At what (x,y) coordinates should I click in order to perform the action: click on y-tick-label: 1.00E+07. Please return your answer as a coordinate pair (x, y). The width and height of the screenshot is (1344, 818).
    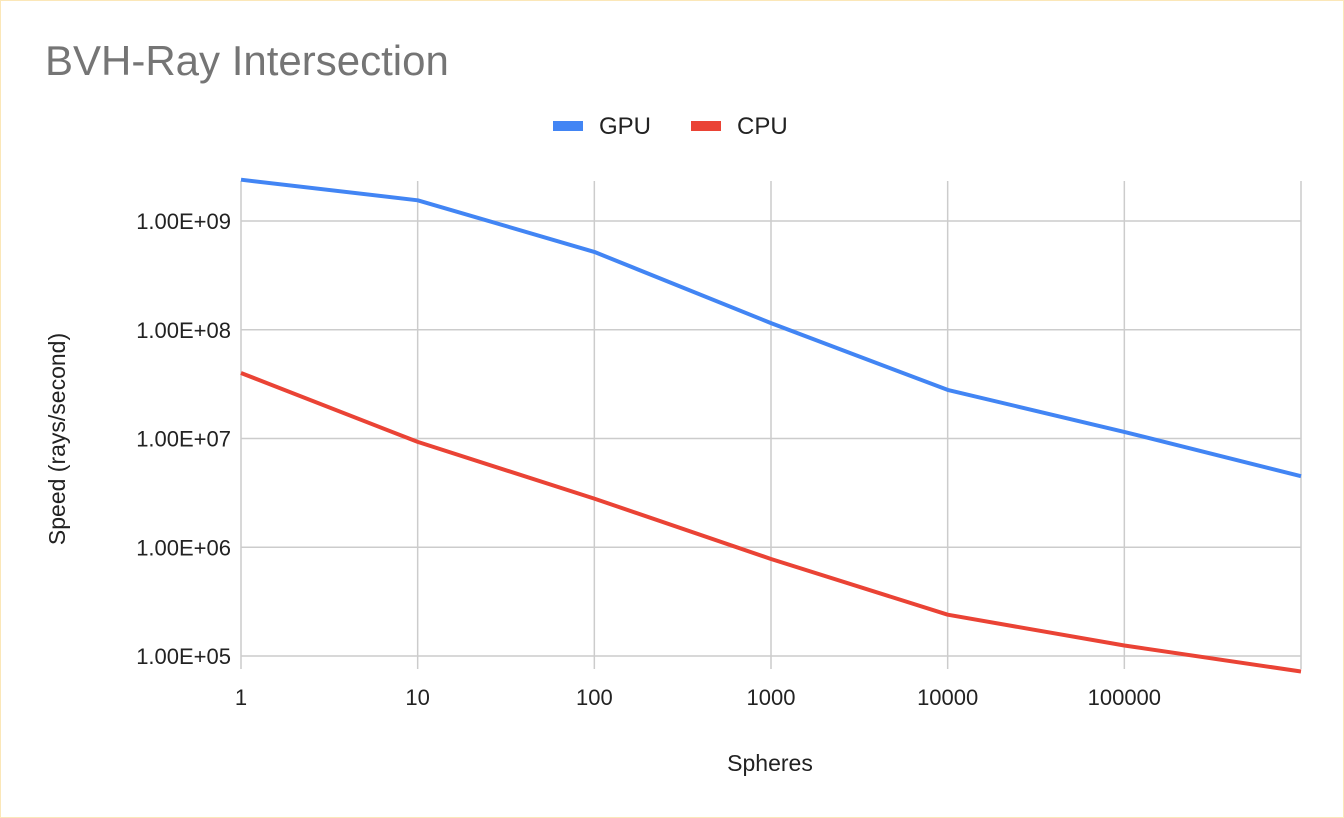
    Looking at the image, I should click on (183, 439).